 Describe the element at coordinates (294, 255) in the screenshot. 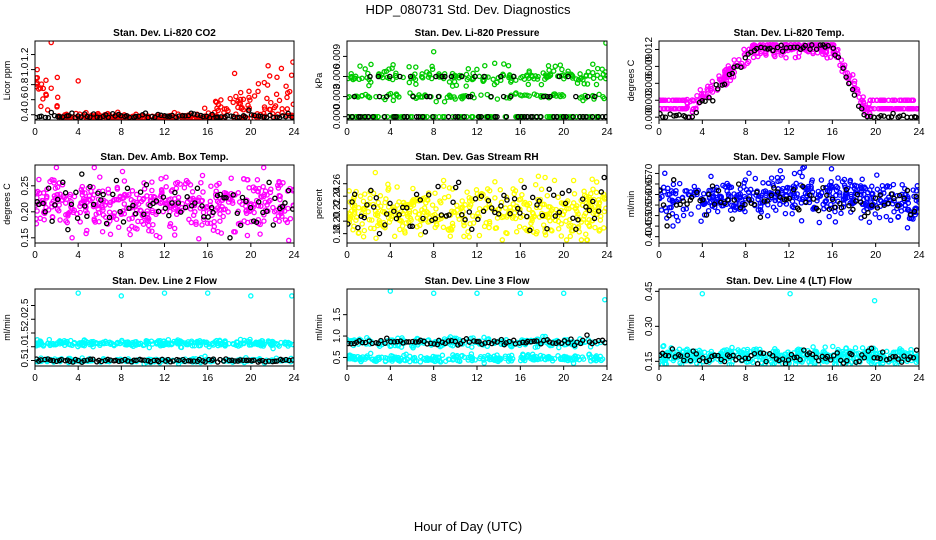

I see `x-tick-label: 24` at that location.